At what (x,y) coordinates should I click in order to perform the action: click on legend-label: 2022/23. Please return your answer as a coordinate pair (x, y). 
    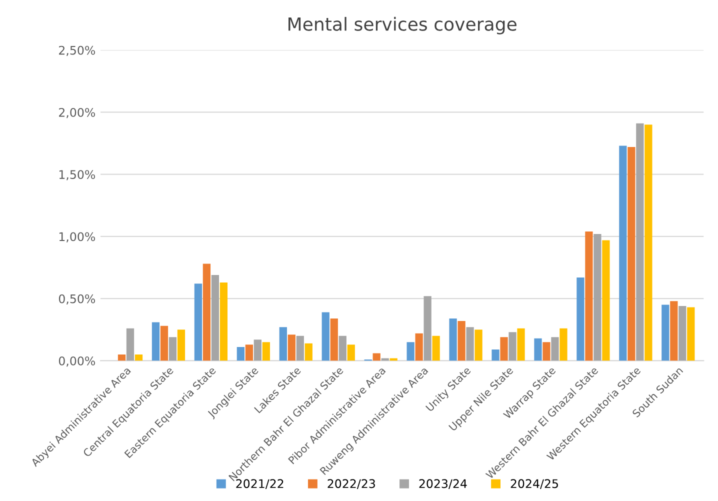
    Looking at the image, I should click on (351, 484).